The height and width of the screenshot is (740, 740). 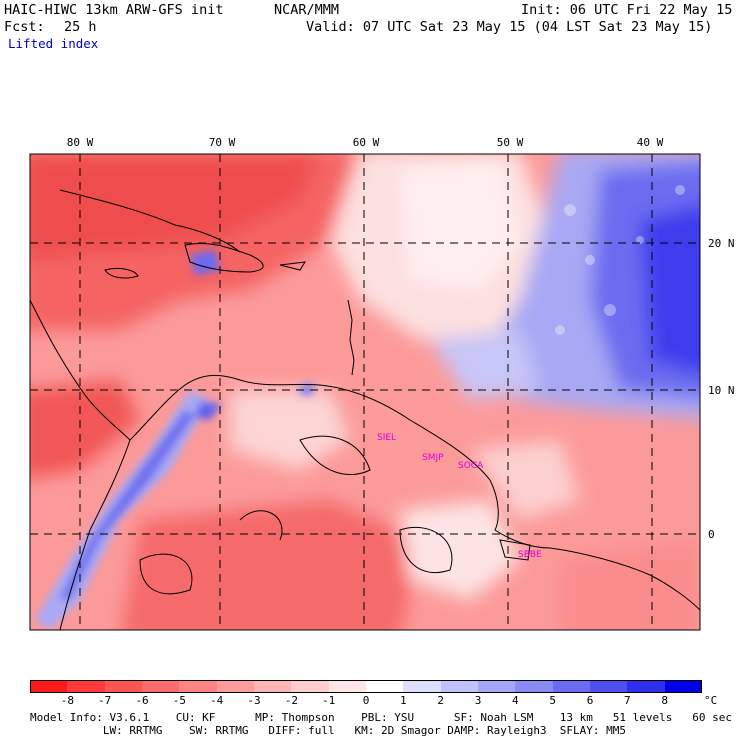 What do you see at coordinates (254, 700) in the screenshot?
I see `colorbar-tick-label: -3` at bounding box center [254, 700].